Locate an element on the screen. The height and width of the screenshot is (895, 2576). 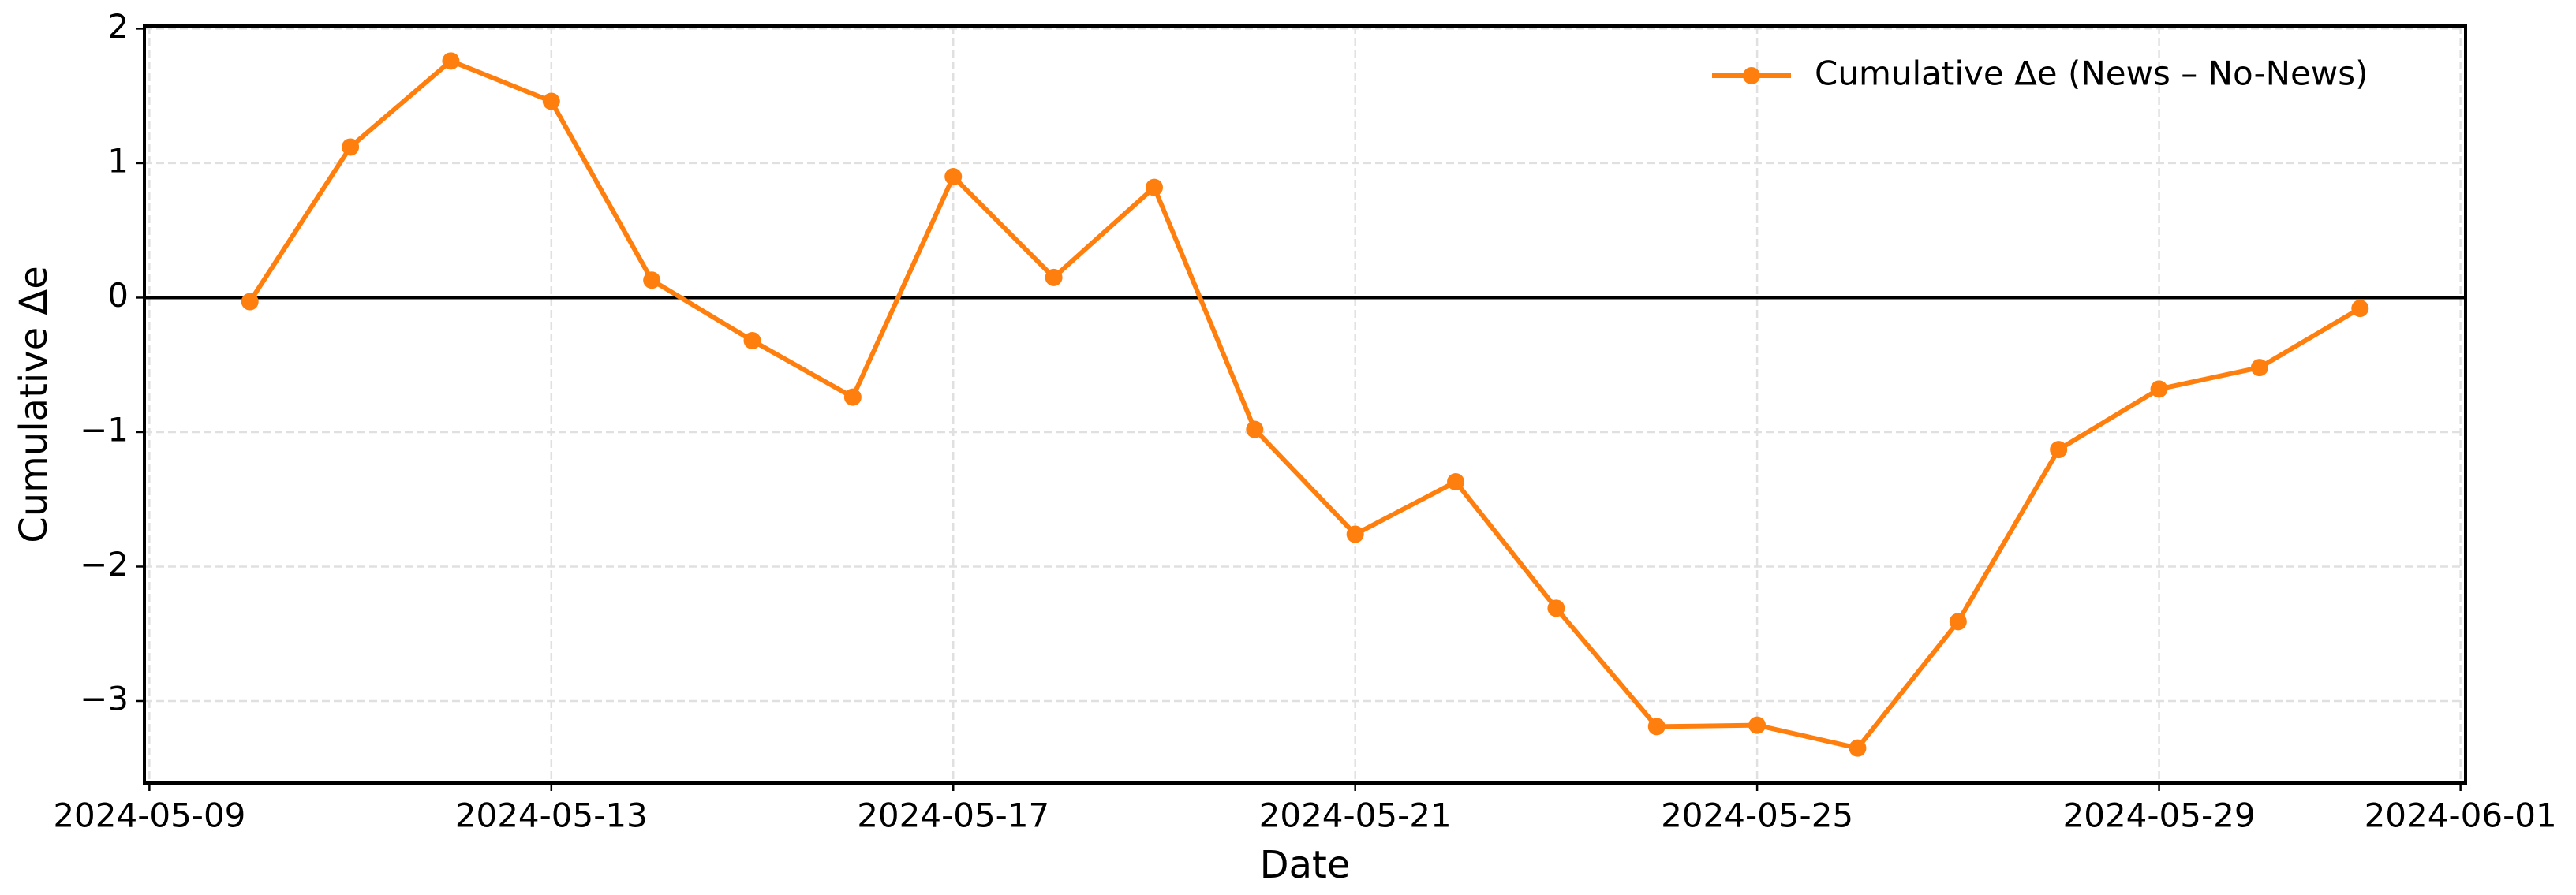
x-tick-label: 2024-05-29 is located at coordinates (2159, 815).